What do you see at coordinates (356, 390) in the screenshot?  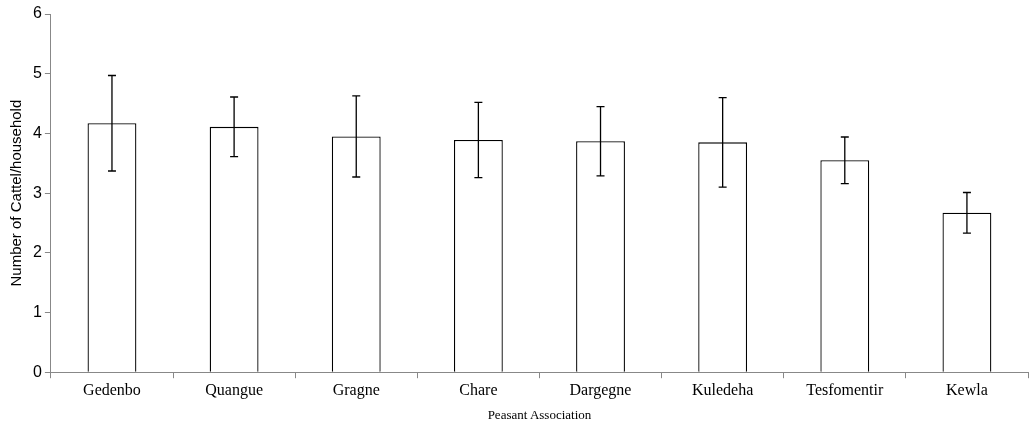 I see `x-tick-label: Gragne` at bounding box center [356, 390].